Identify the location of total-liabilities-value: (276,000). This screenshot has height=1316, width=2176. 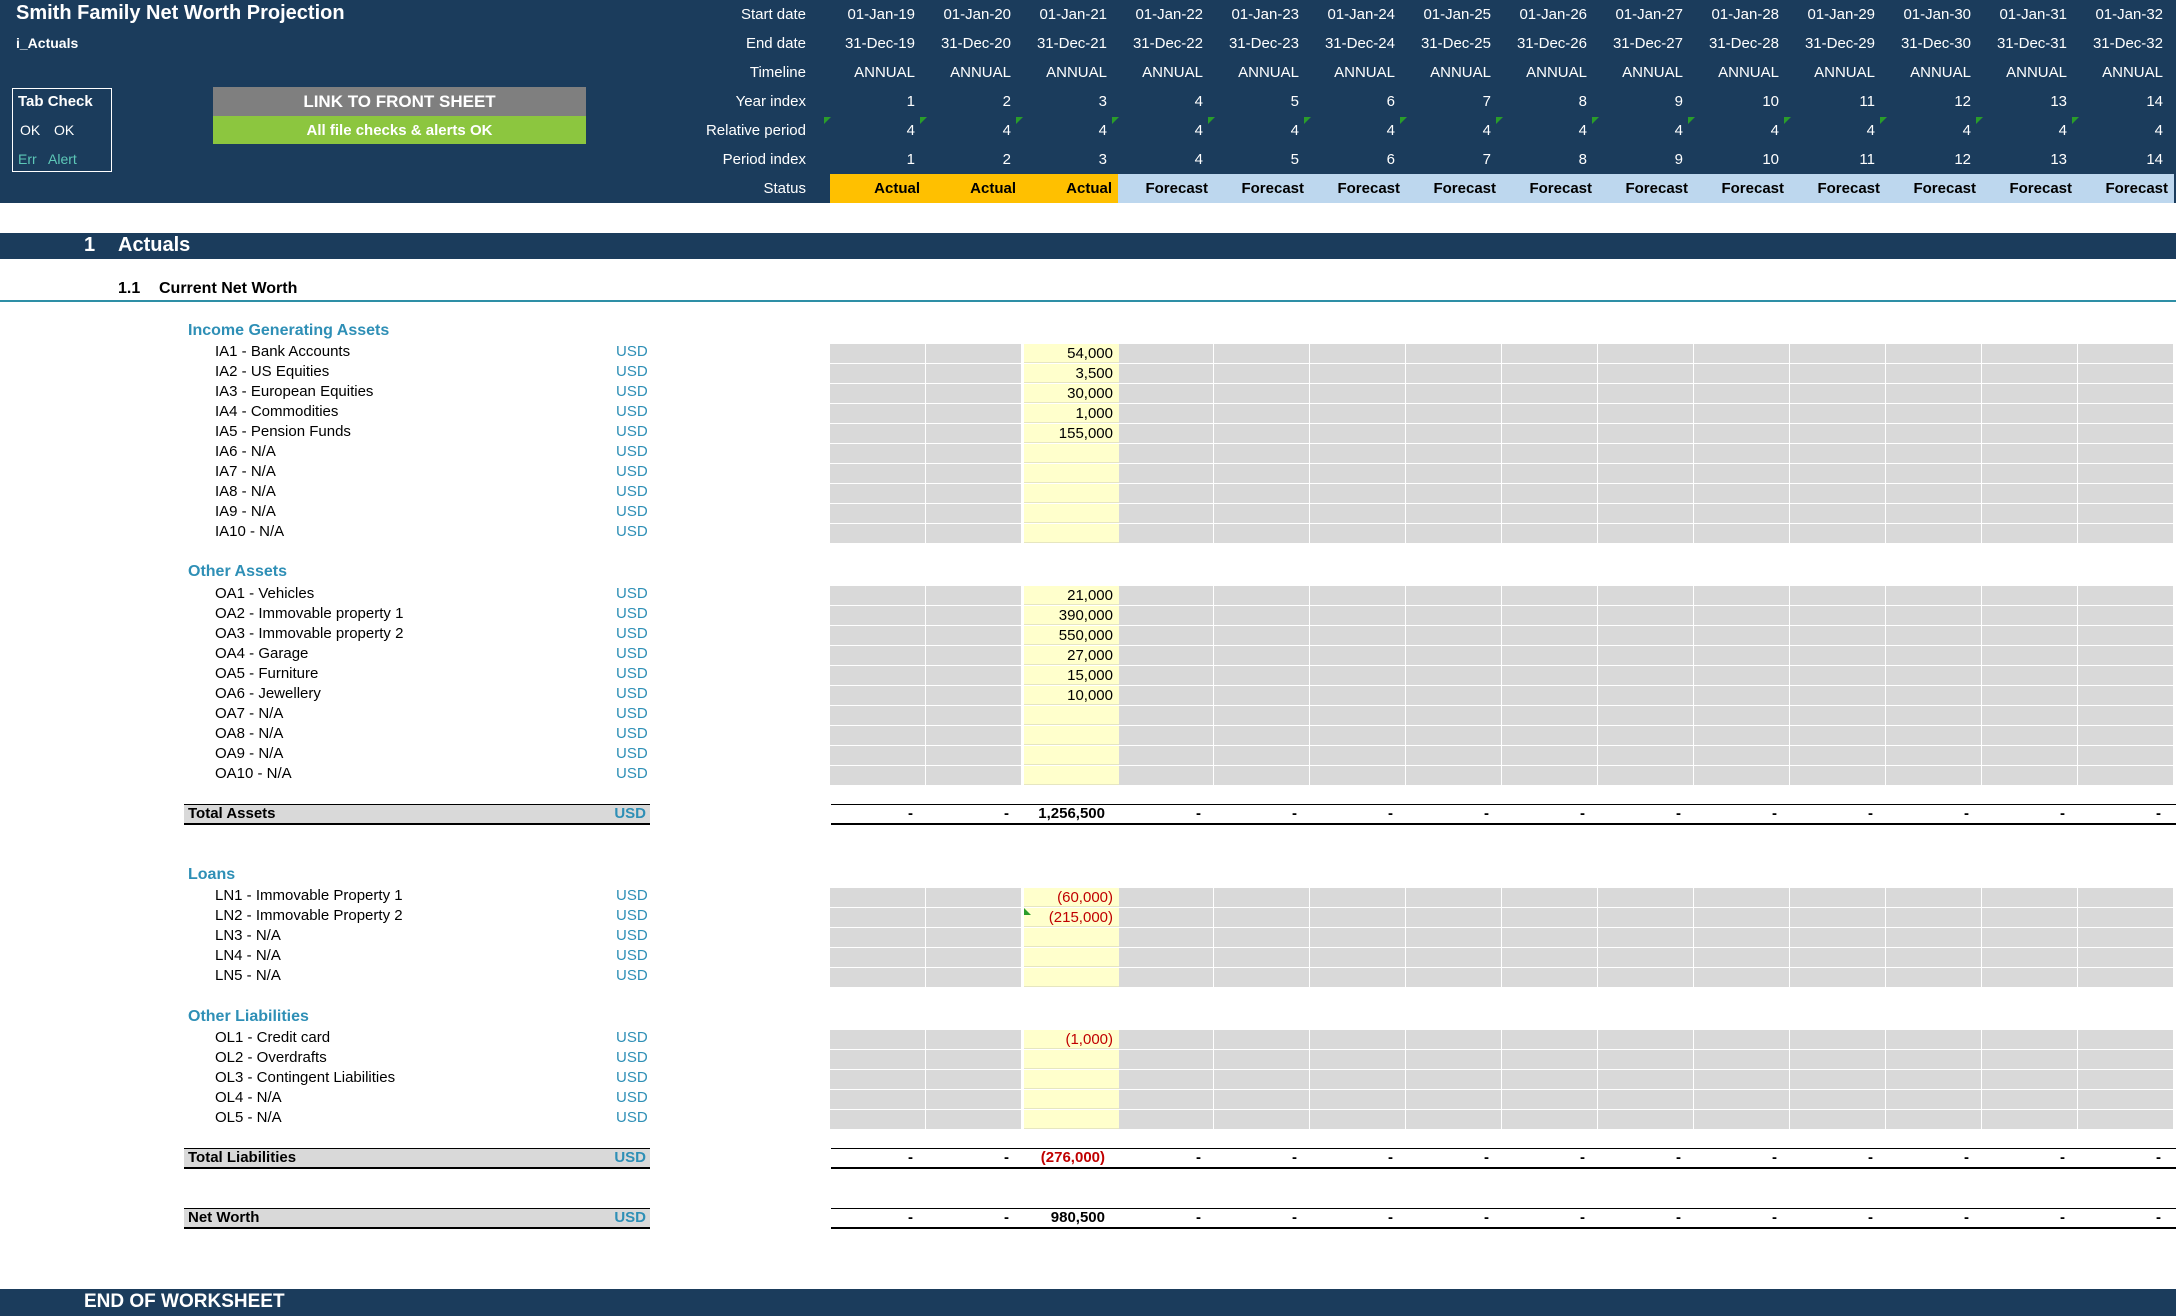
(1072, 1157).